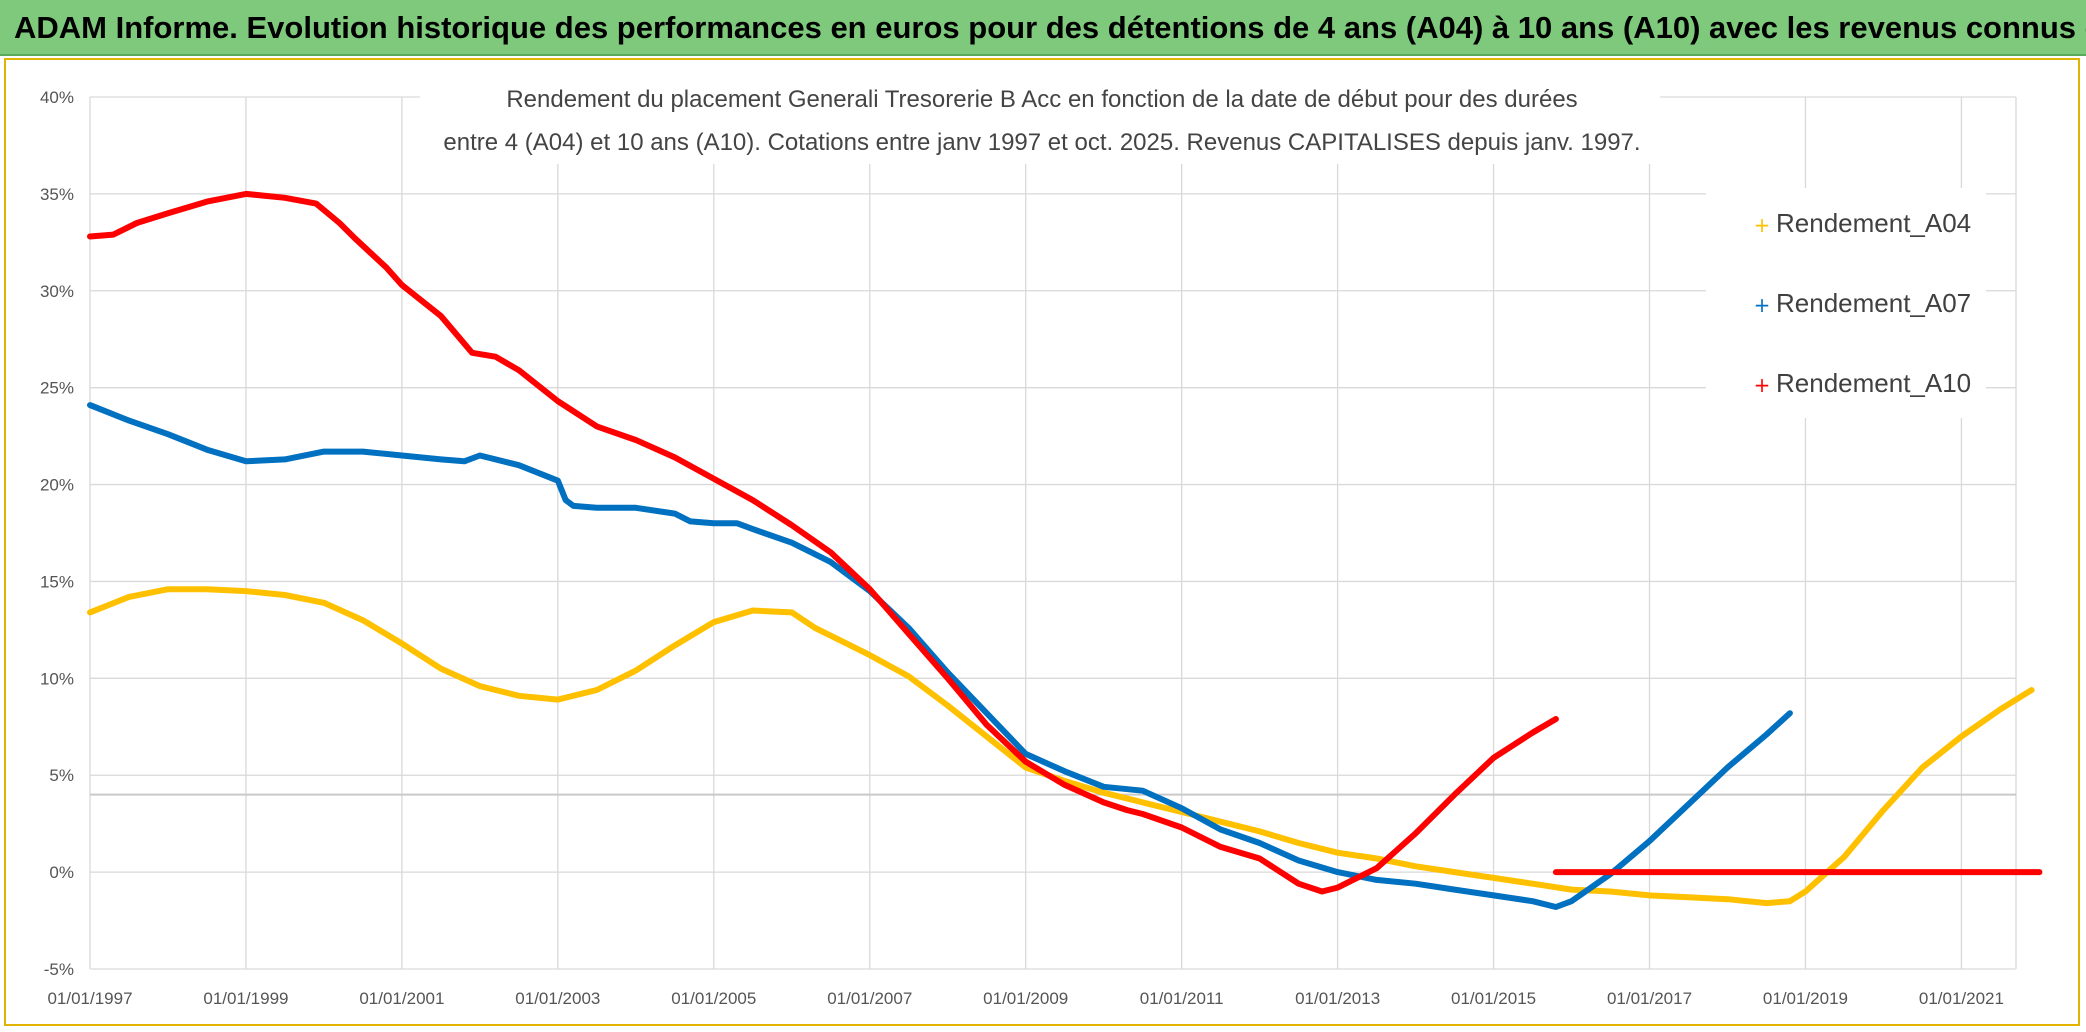 This screenshot has height=1032, width=2086. What do you see at coordinates (57, 194) in the screenshot?
I see `y-tick-label: 35%` at bounding box center [57, 194].